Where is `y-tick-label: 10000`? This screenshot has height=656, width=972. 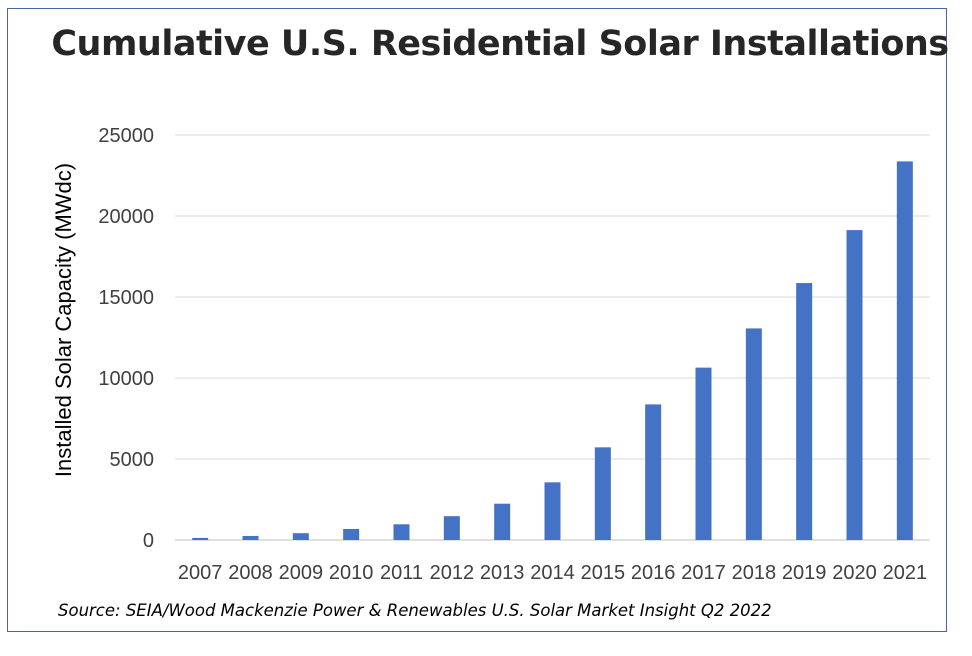
y-tick-label: 10000 is located at coordinates (126, 379).